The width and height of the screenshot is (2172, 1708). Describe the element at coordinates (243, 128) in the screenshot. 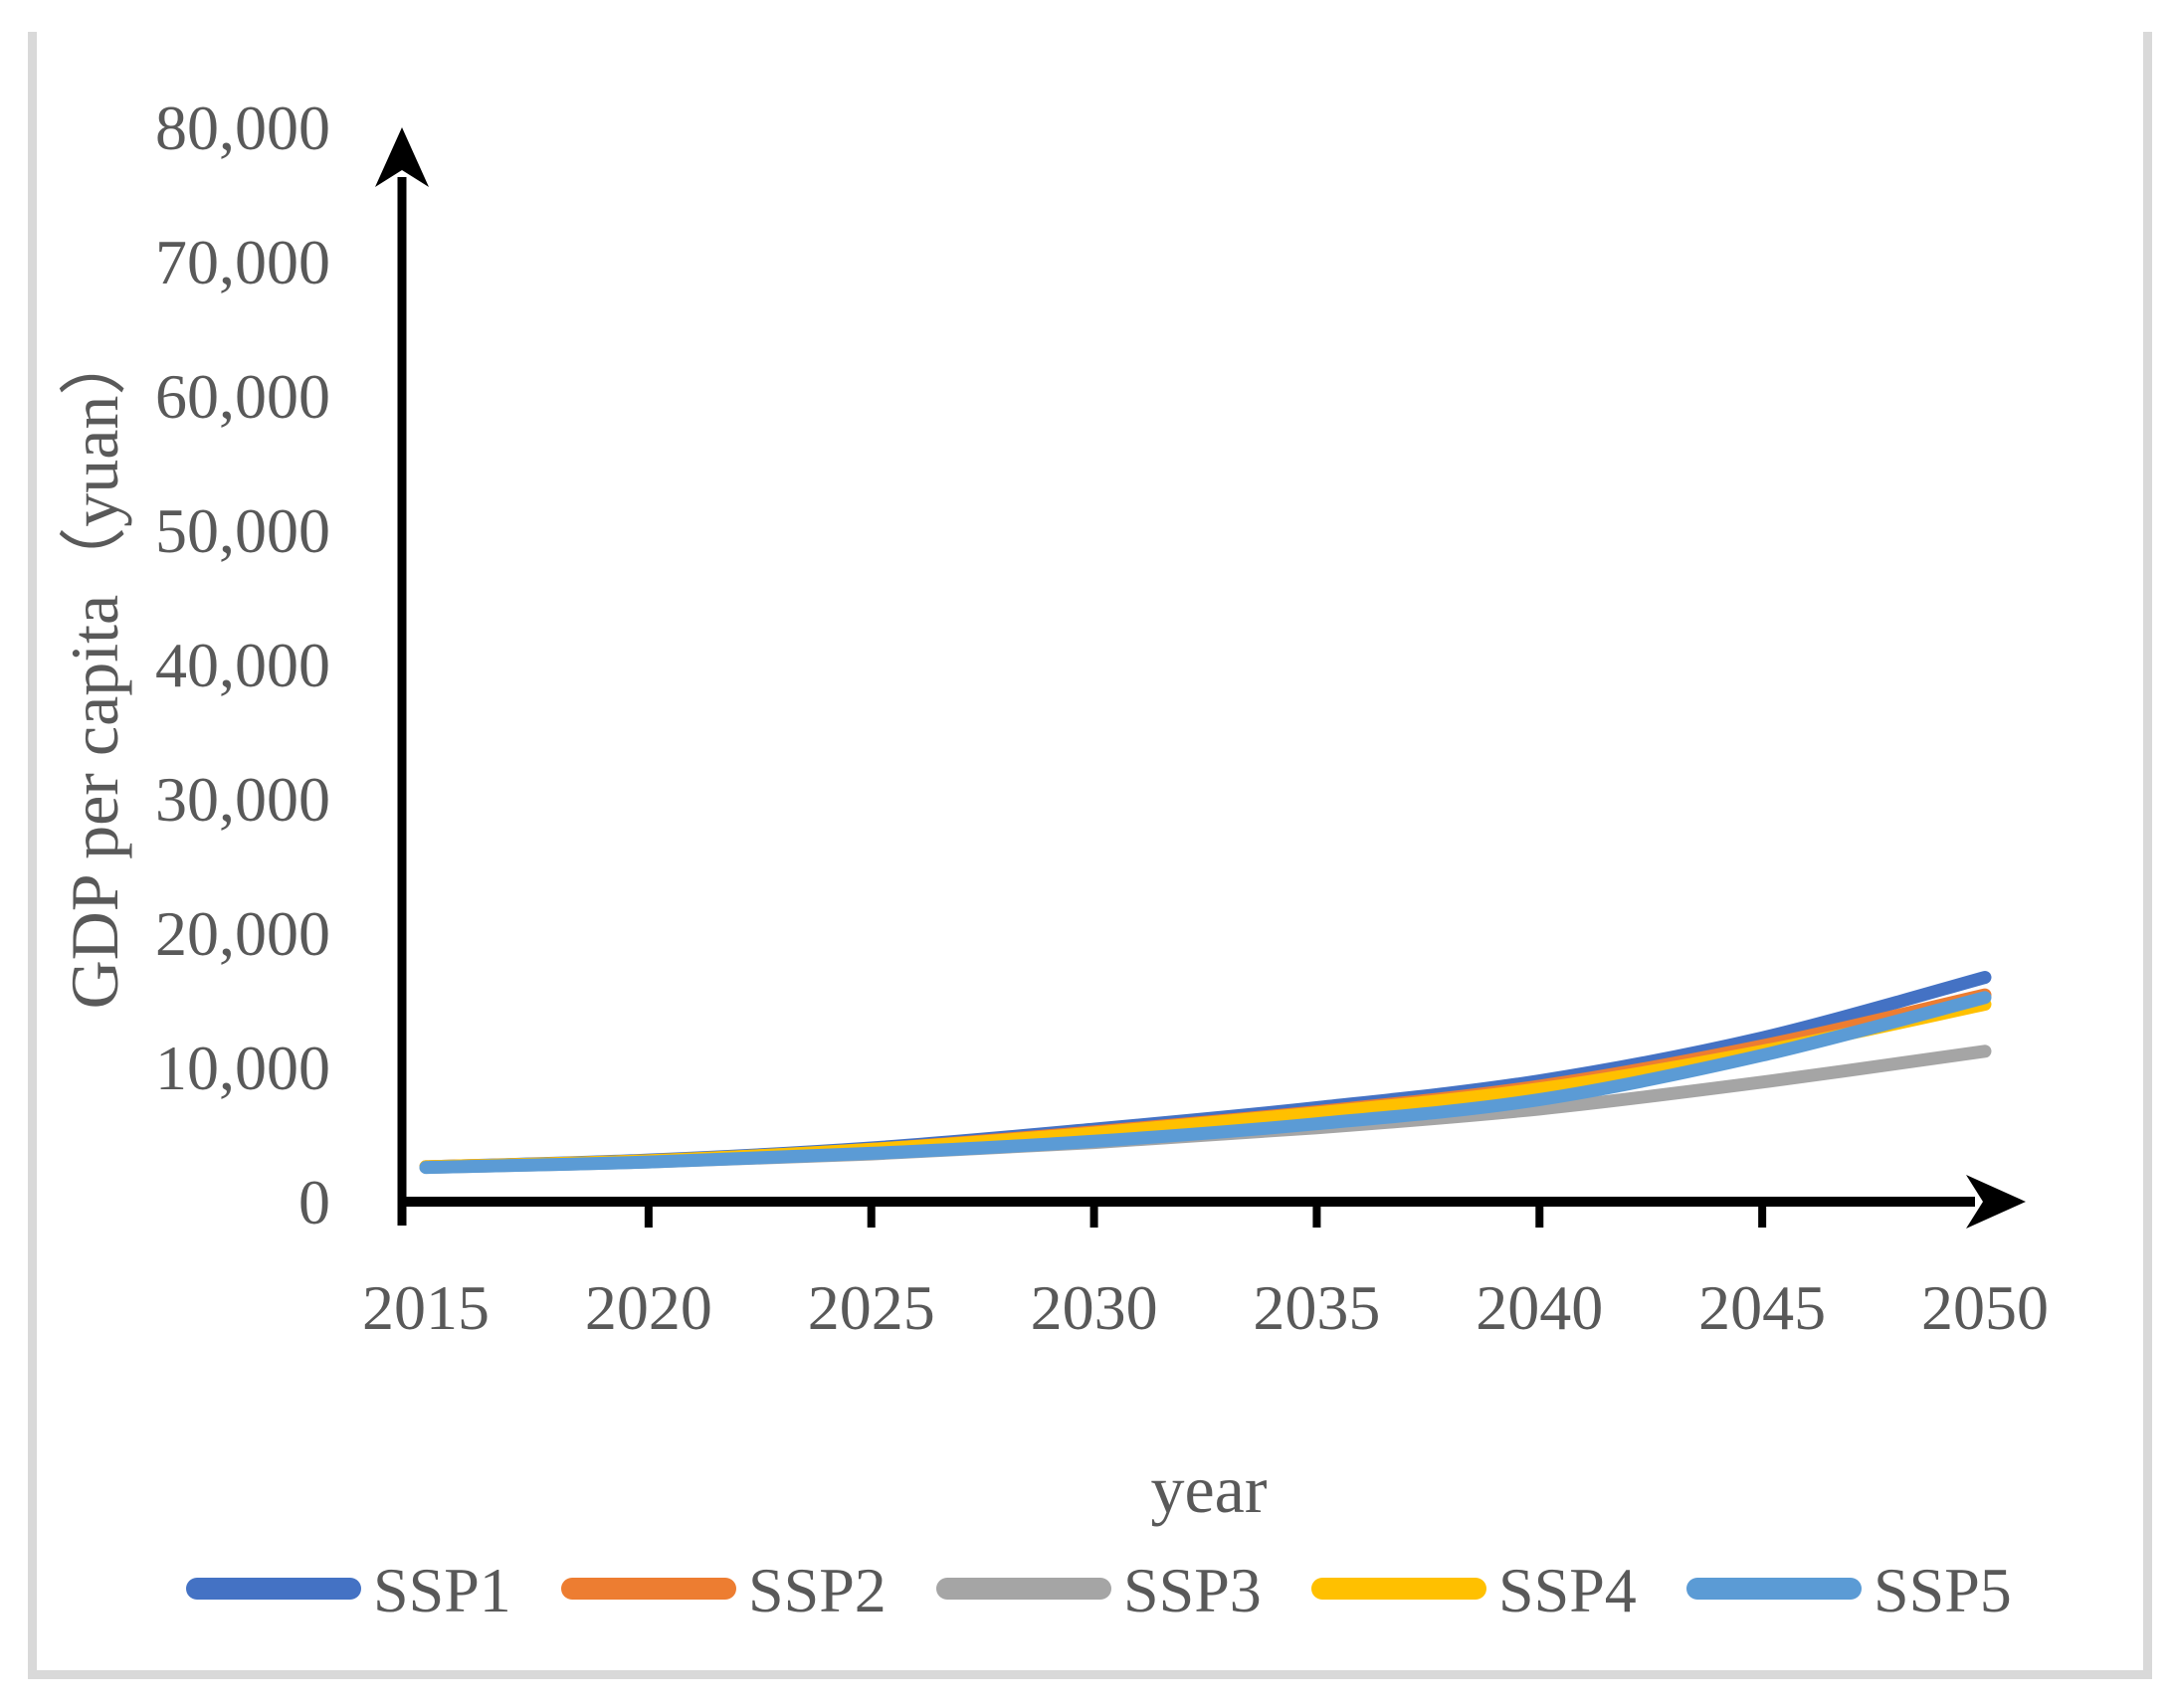

I see `y-tick-label: 80,000` at that location.